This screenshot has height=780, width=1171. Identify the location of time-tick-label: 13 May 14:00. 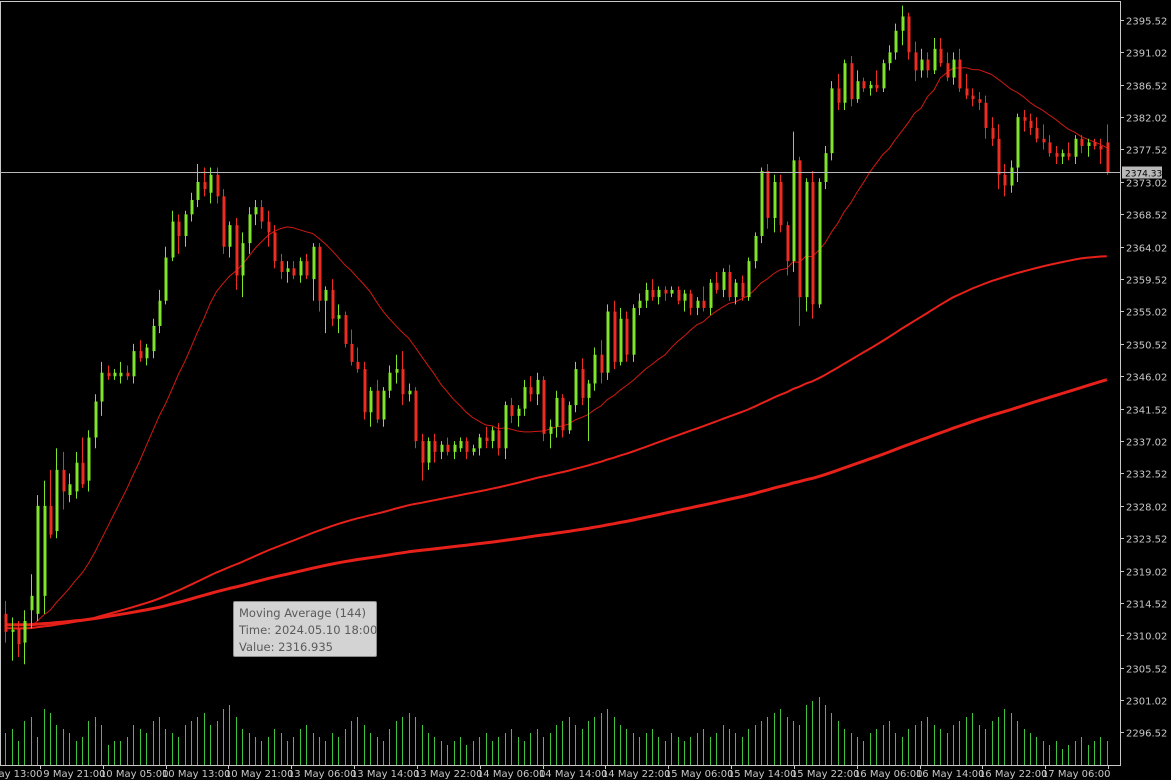
(385, 774).